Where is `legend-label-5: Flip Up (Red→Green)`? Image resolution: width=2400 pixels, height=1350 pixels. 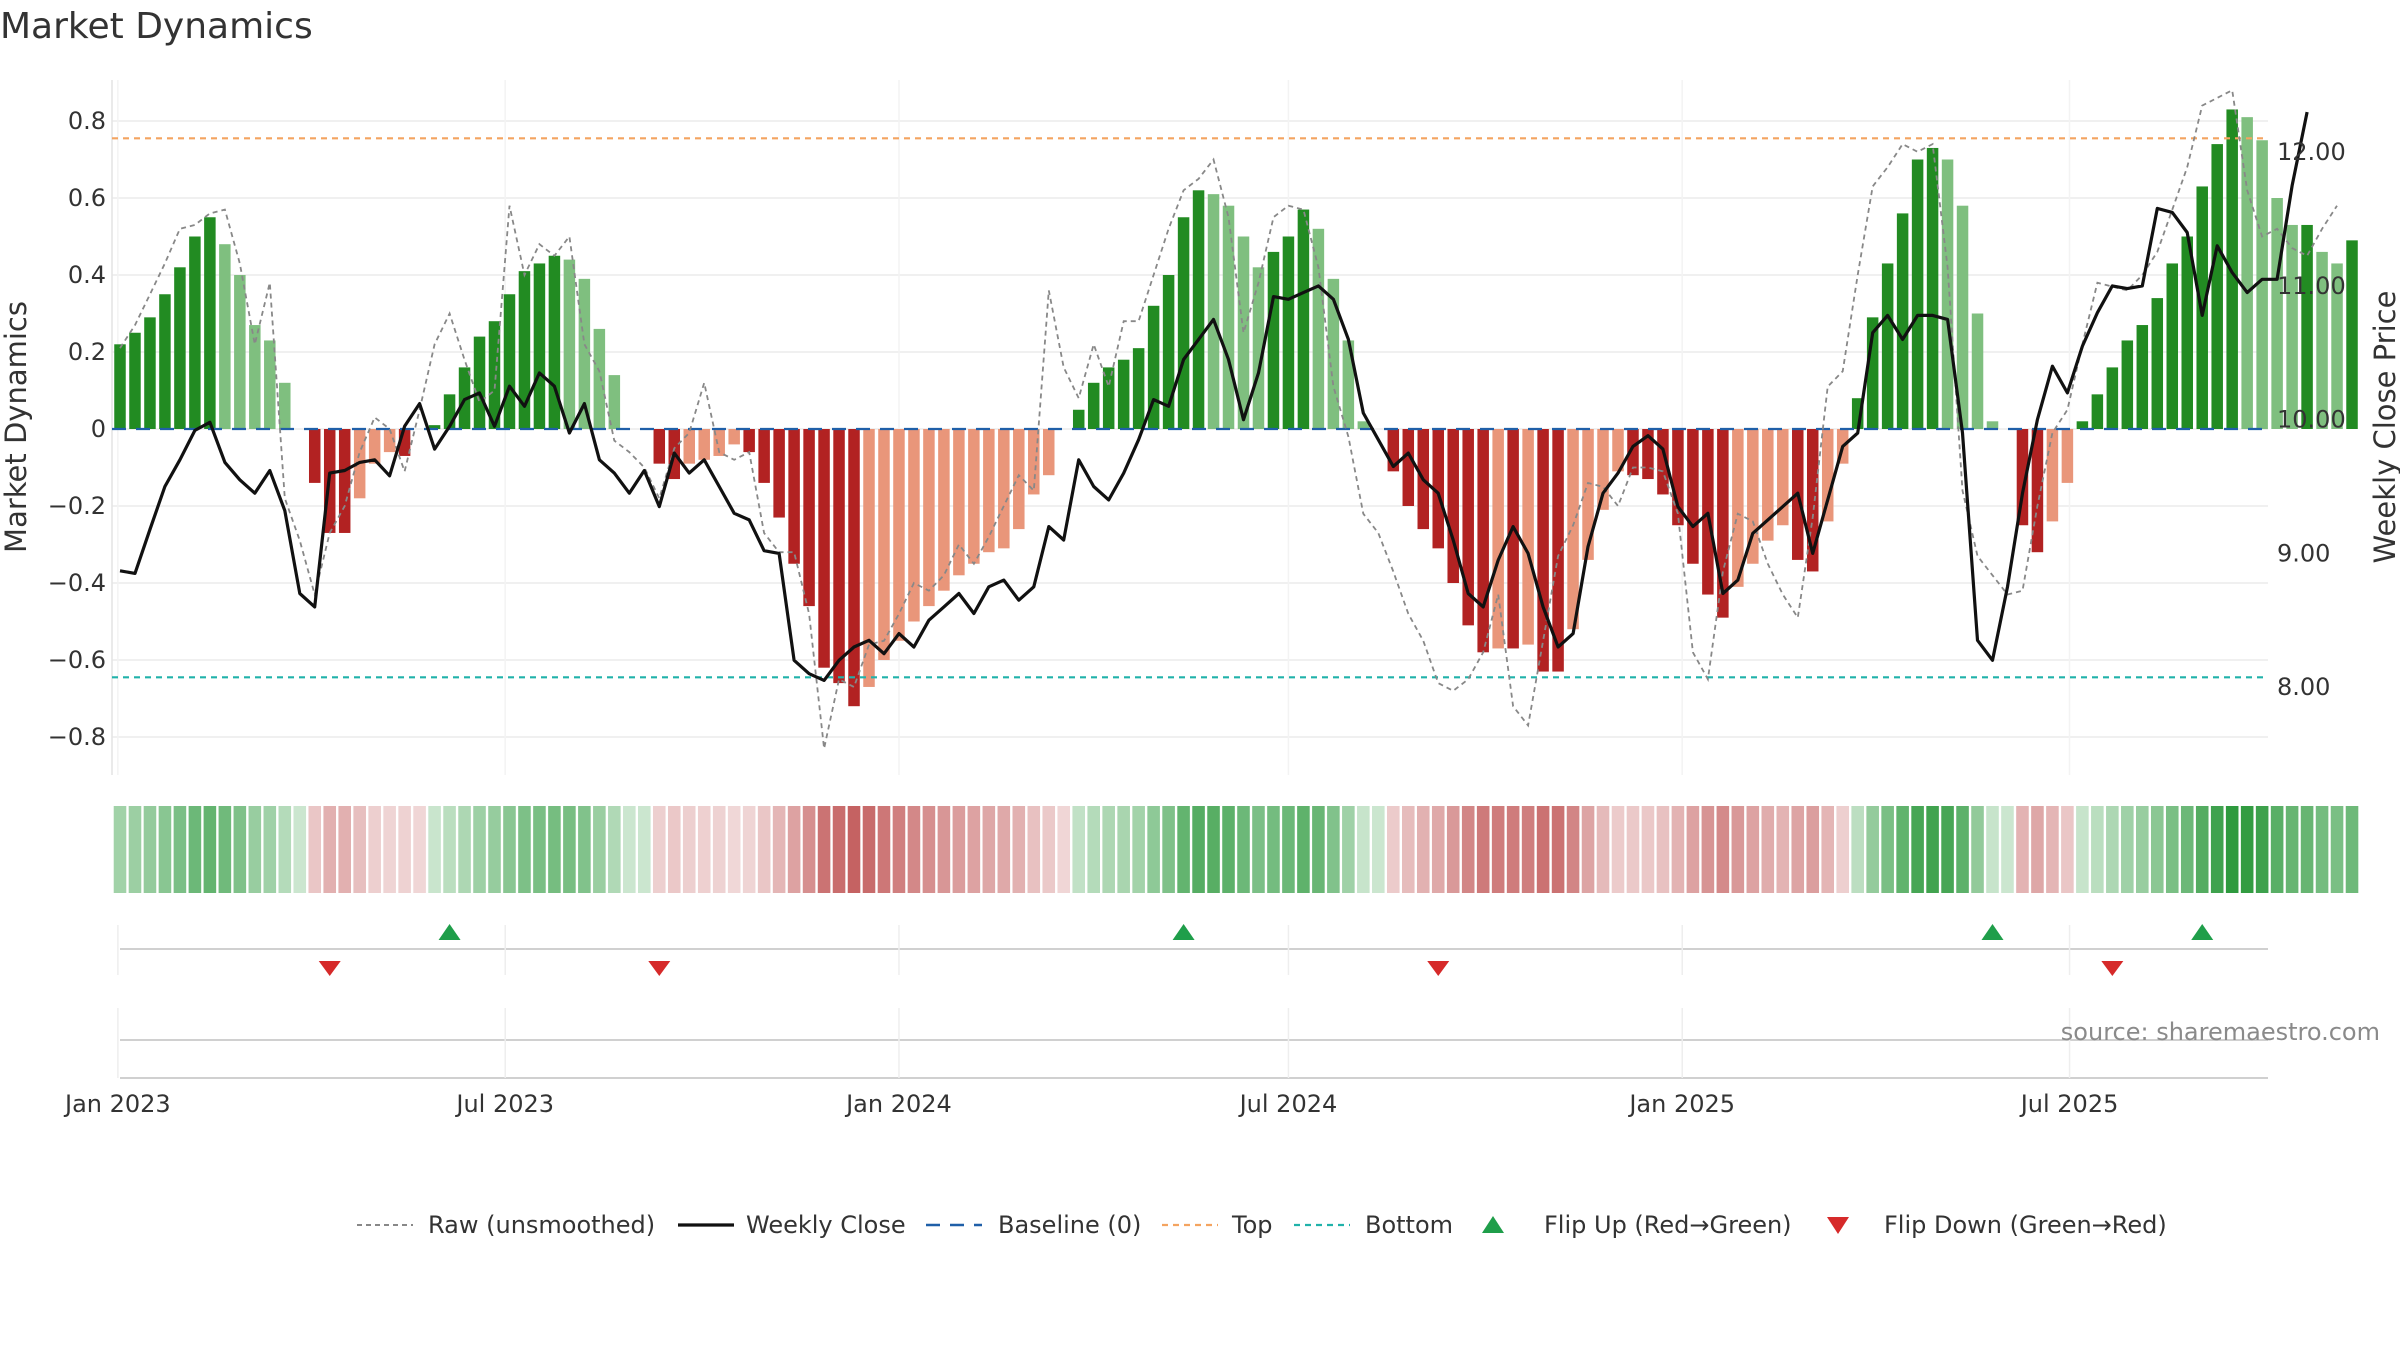 legend-label-5: Flip Up (Red→Green) is located at coordinates (1668, 1225).